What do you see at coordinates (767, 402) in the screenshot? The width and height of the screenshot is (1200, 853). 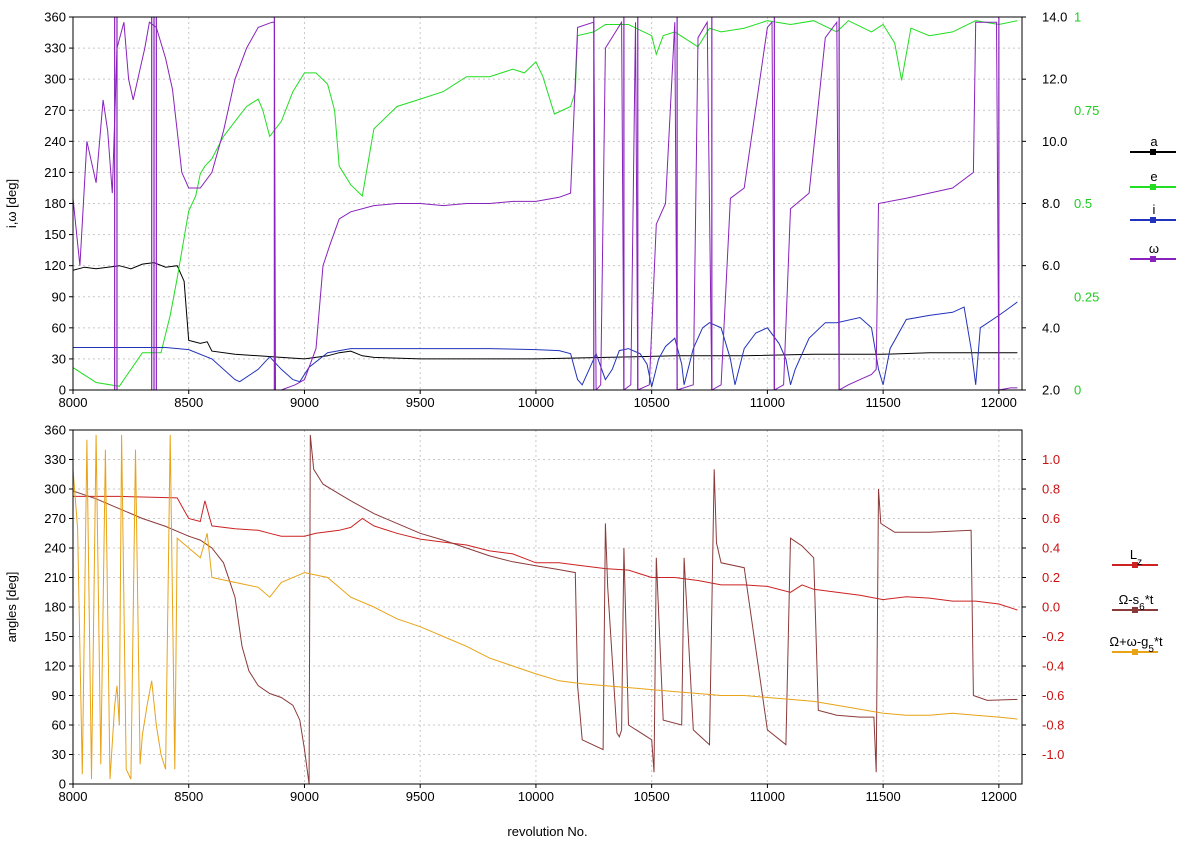 I see `top-x-tick-label: 11000` at bounding box center [767, 402].